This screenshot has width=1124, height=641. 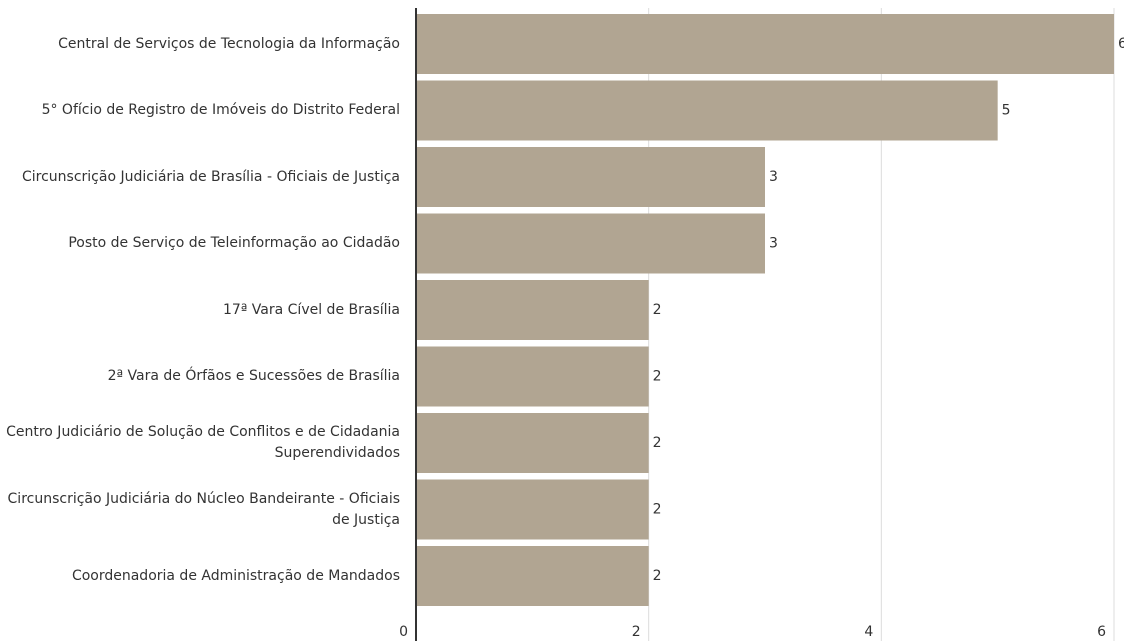 I want to click on value-label: 5, so click(x=1006, y=111).